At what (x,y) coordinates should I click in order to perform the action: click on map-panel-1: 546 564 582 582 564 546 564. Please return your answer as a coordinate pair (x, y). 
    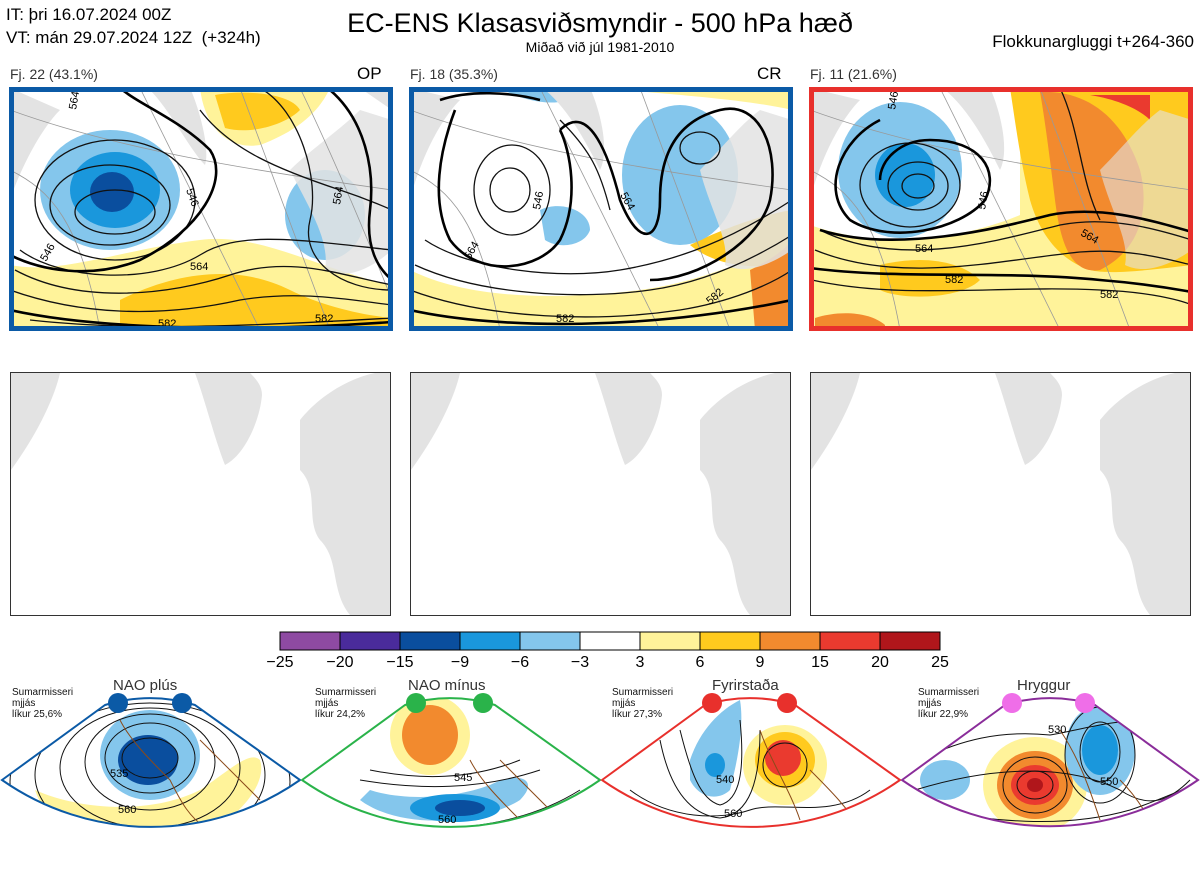
    Looking at the image, I should click on (201, 209).